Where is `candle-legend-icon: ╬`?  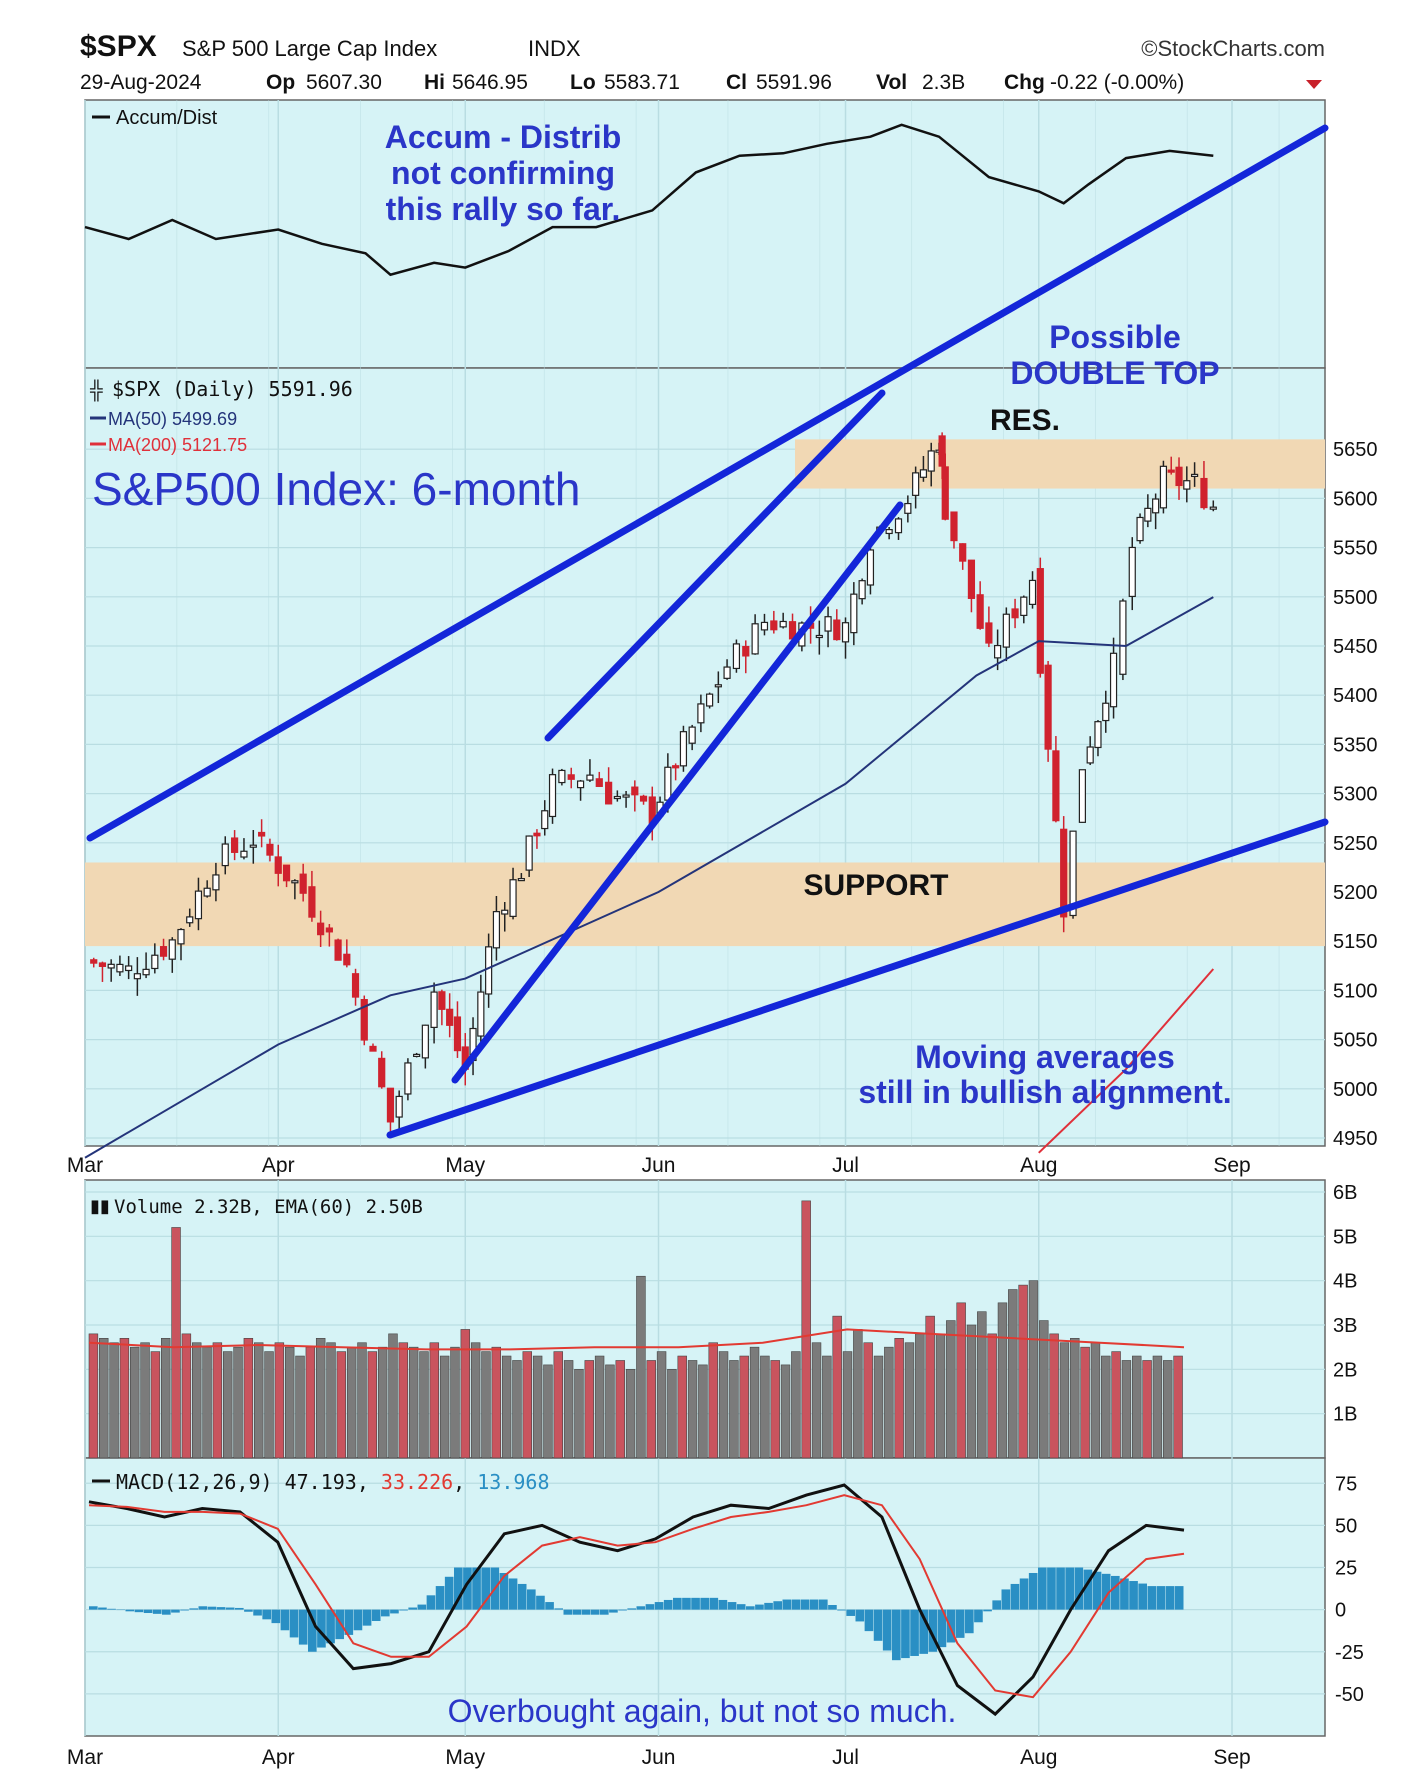 candle-legend-icon: ╬ is located at coordinates (96, 390).